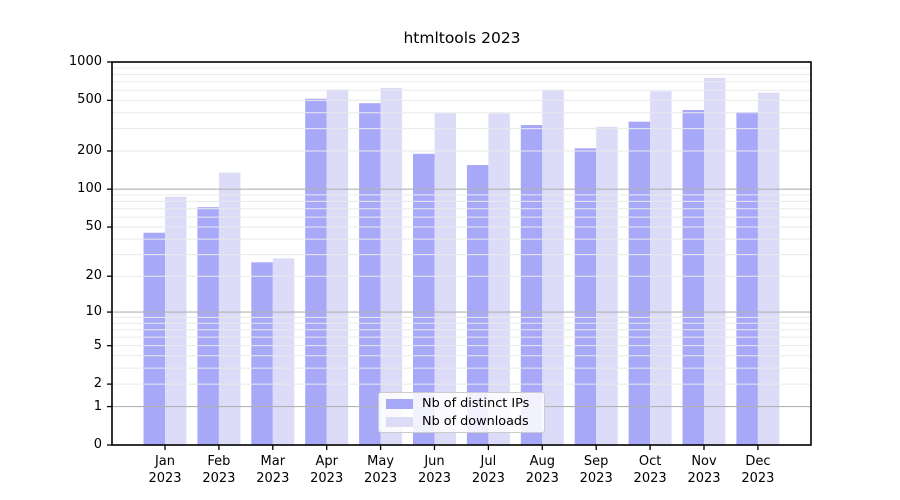 The height and width of the screenshot is (500, 900). I want to click on y-tick-label-0: 0, so click(97, 444).